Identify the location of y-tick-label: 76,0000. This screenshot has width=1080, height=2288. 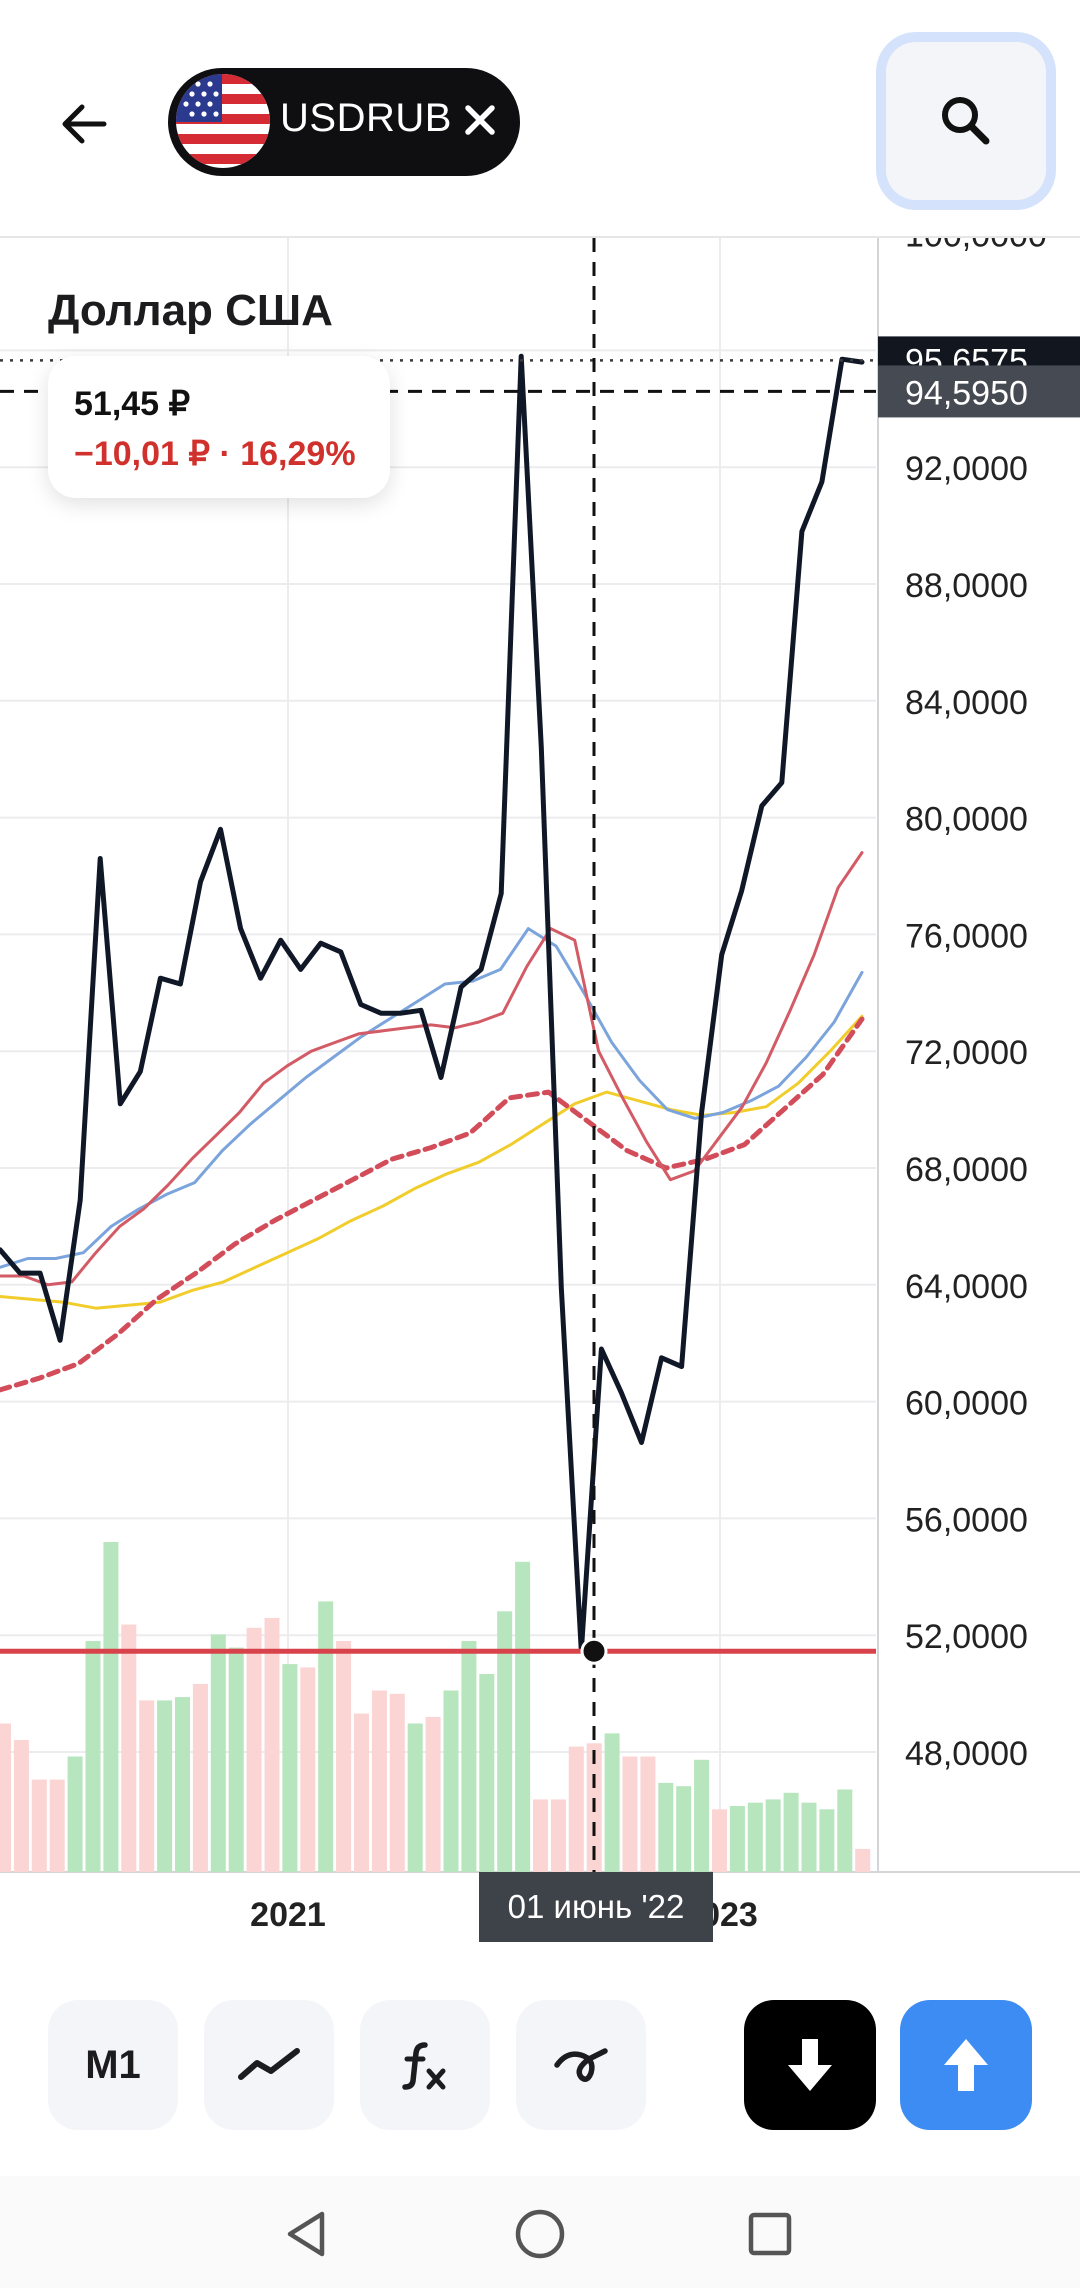
(966, 936).